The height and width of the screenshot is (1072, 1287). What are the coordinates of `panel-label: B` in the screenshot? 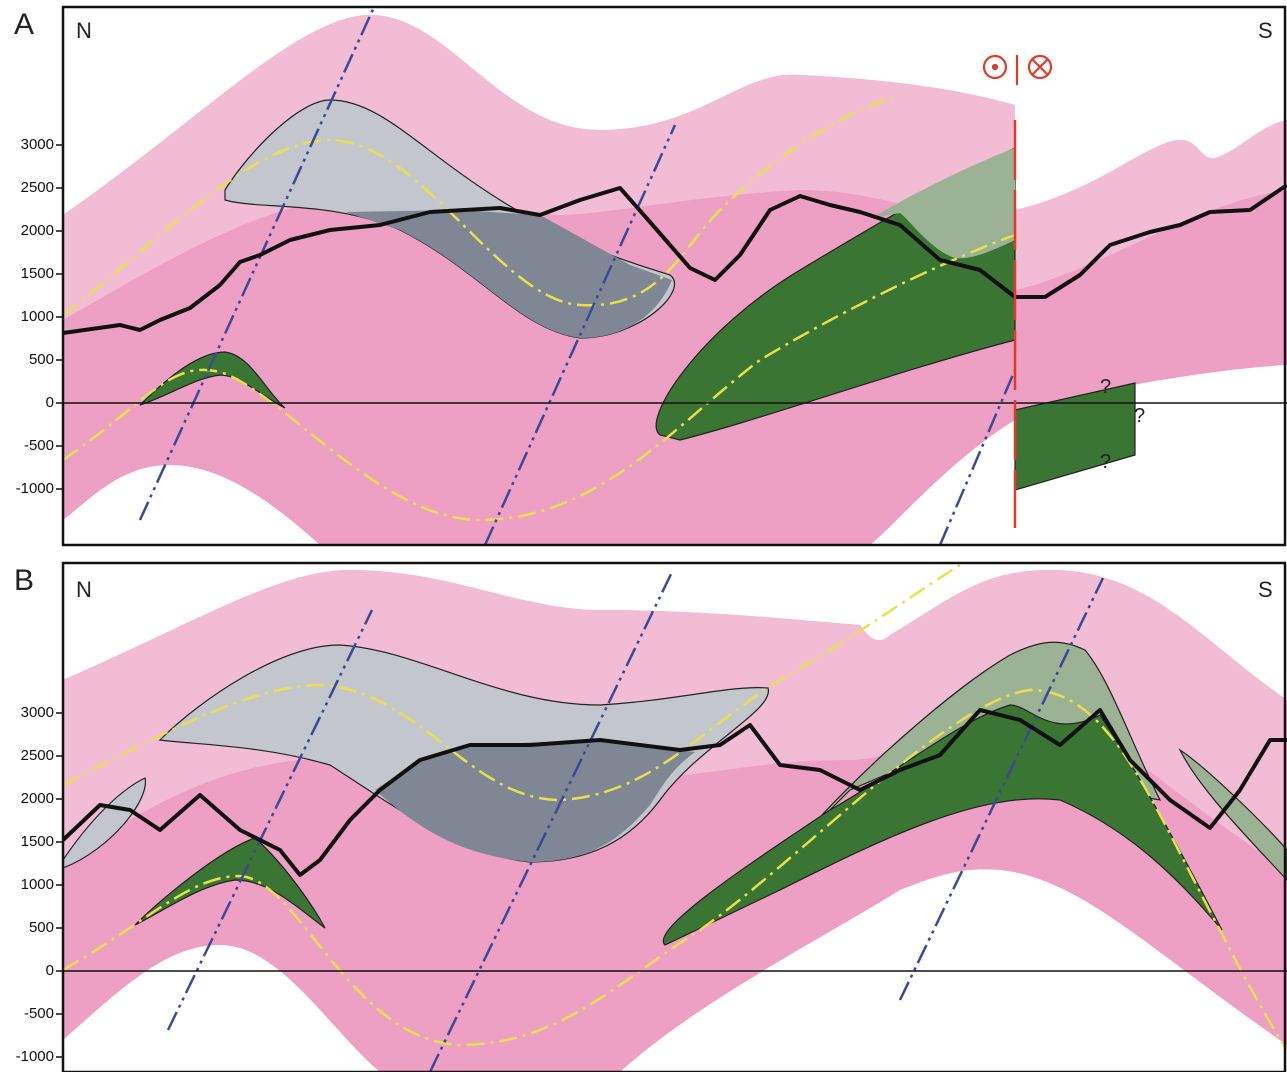 It's located at (24, 580).